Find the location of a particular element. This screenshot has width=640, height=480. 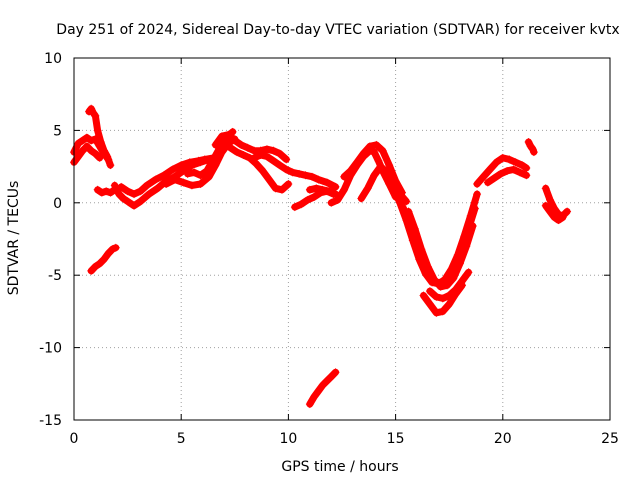

series-arc-afternoon-b is located at coordinates (322, 191).